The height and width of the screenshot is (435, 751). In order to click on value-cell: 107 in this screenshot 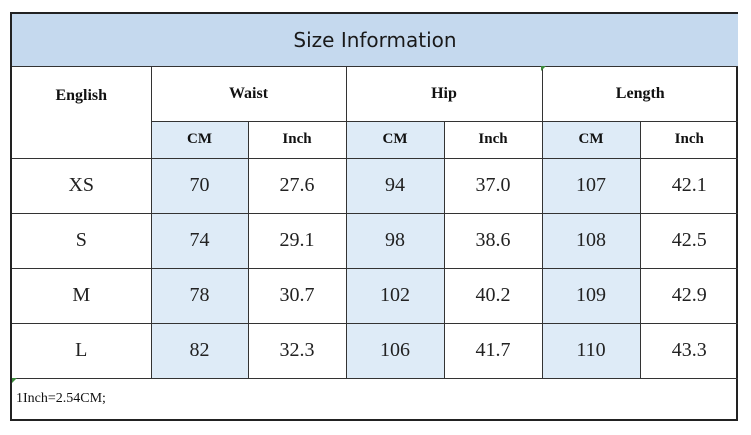, I will do `click(591, 185)`.